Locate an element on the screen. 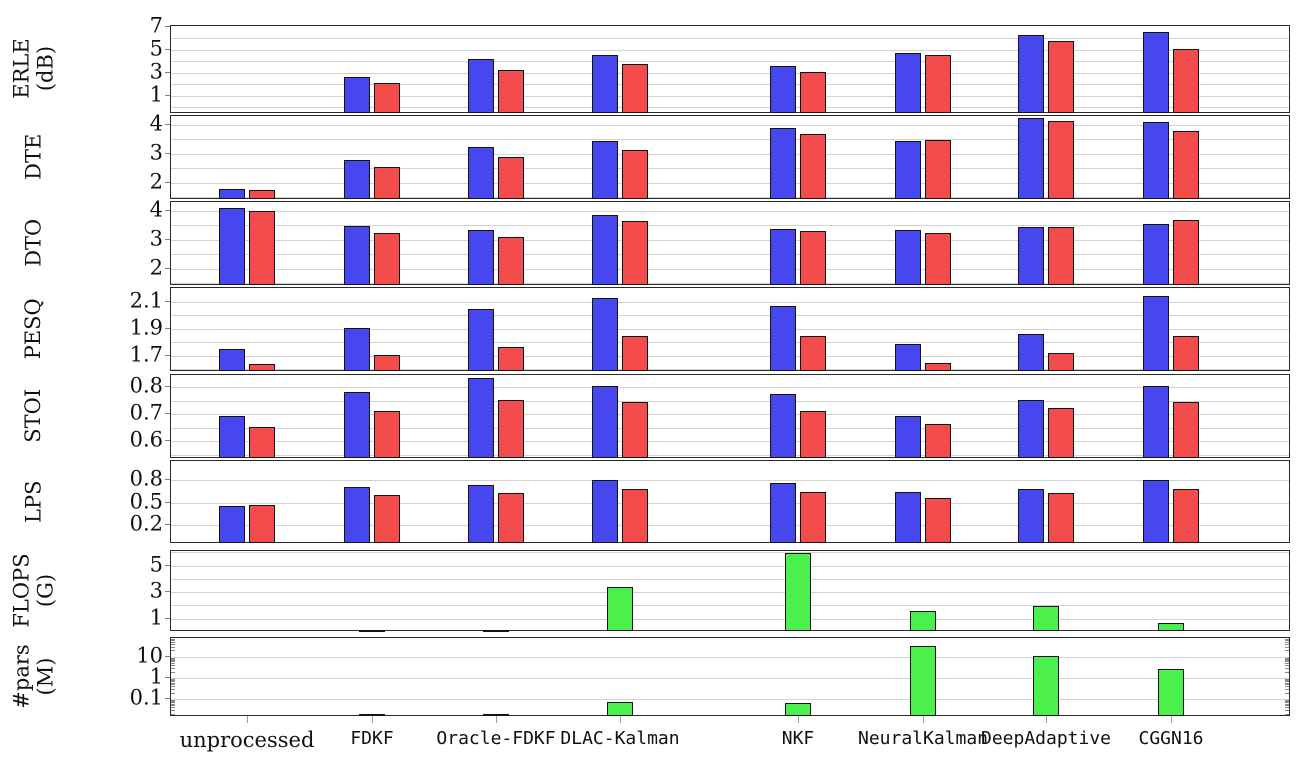 This screenshot has width=1297, height=762. ylabel-unit-pars: (M) is located at coordinates (45, 676).